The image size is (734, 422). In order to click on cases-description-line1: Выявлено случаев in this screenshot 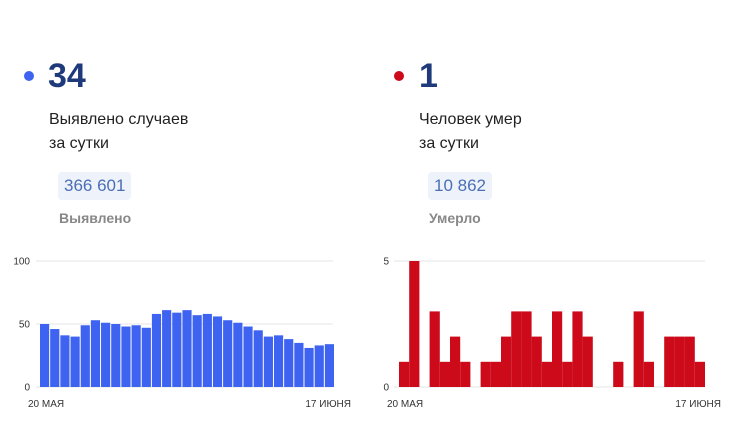, I will do `click(119, 119)`.